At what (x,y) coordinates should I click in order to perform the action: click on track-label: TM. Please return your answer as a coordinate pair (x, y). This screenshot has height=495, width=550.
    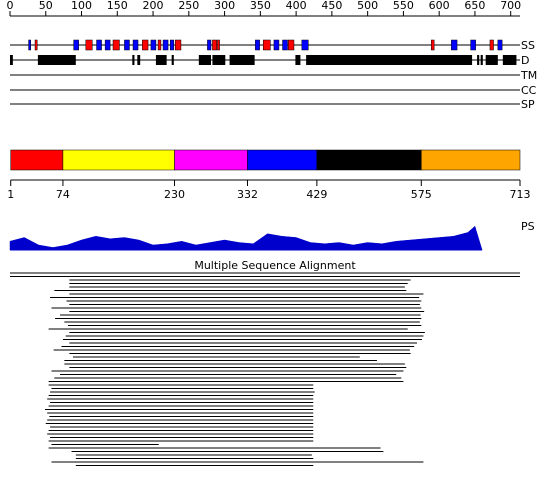
    Looking at the image, I should click on (528, 75).